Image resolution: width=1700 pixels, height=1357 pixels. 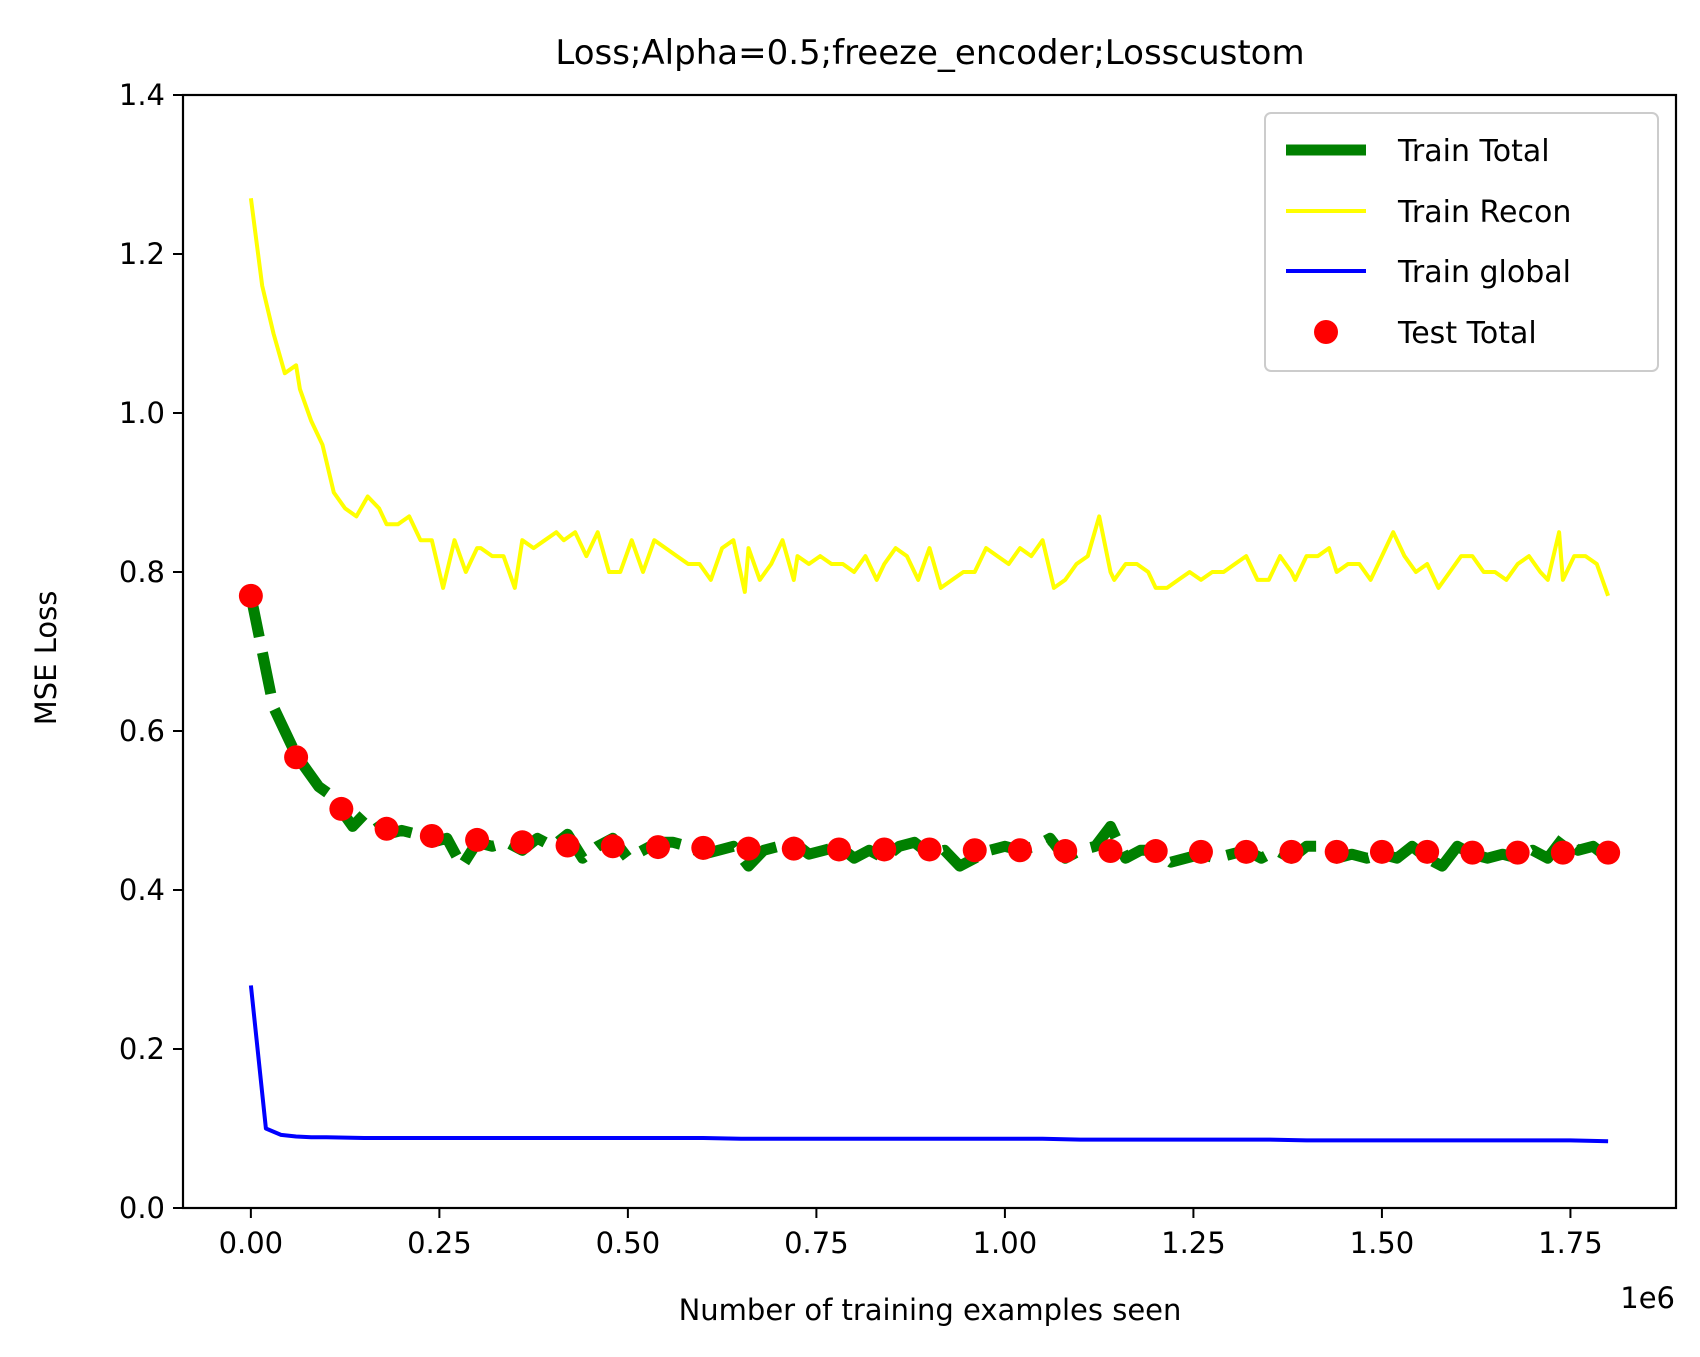 I want to click on x-tick-label: 0.75, so click(x=816, y=1243).